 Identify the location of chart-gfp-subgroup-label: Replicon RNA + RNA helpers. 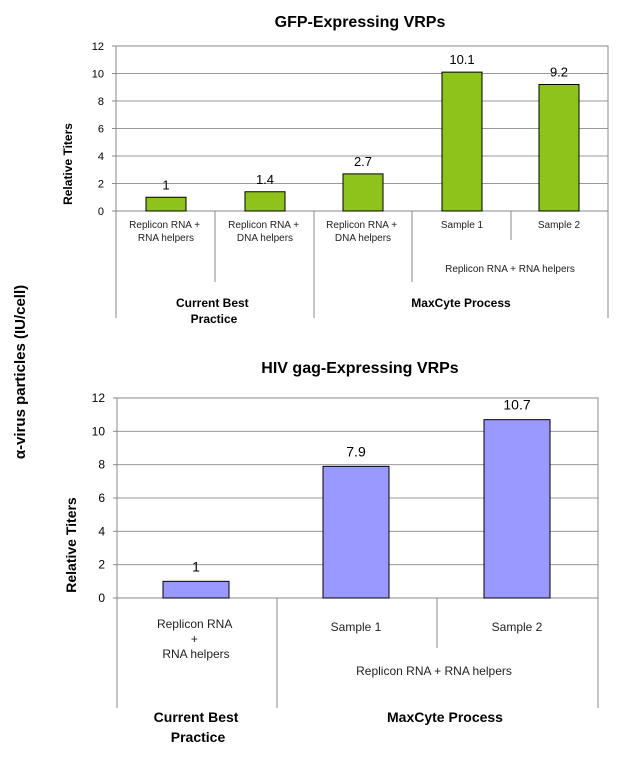
(510, 269).